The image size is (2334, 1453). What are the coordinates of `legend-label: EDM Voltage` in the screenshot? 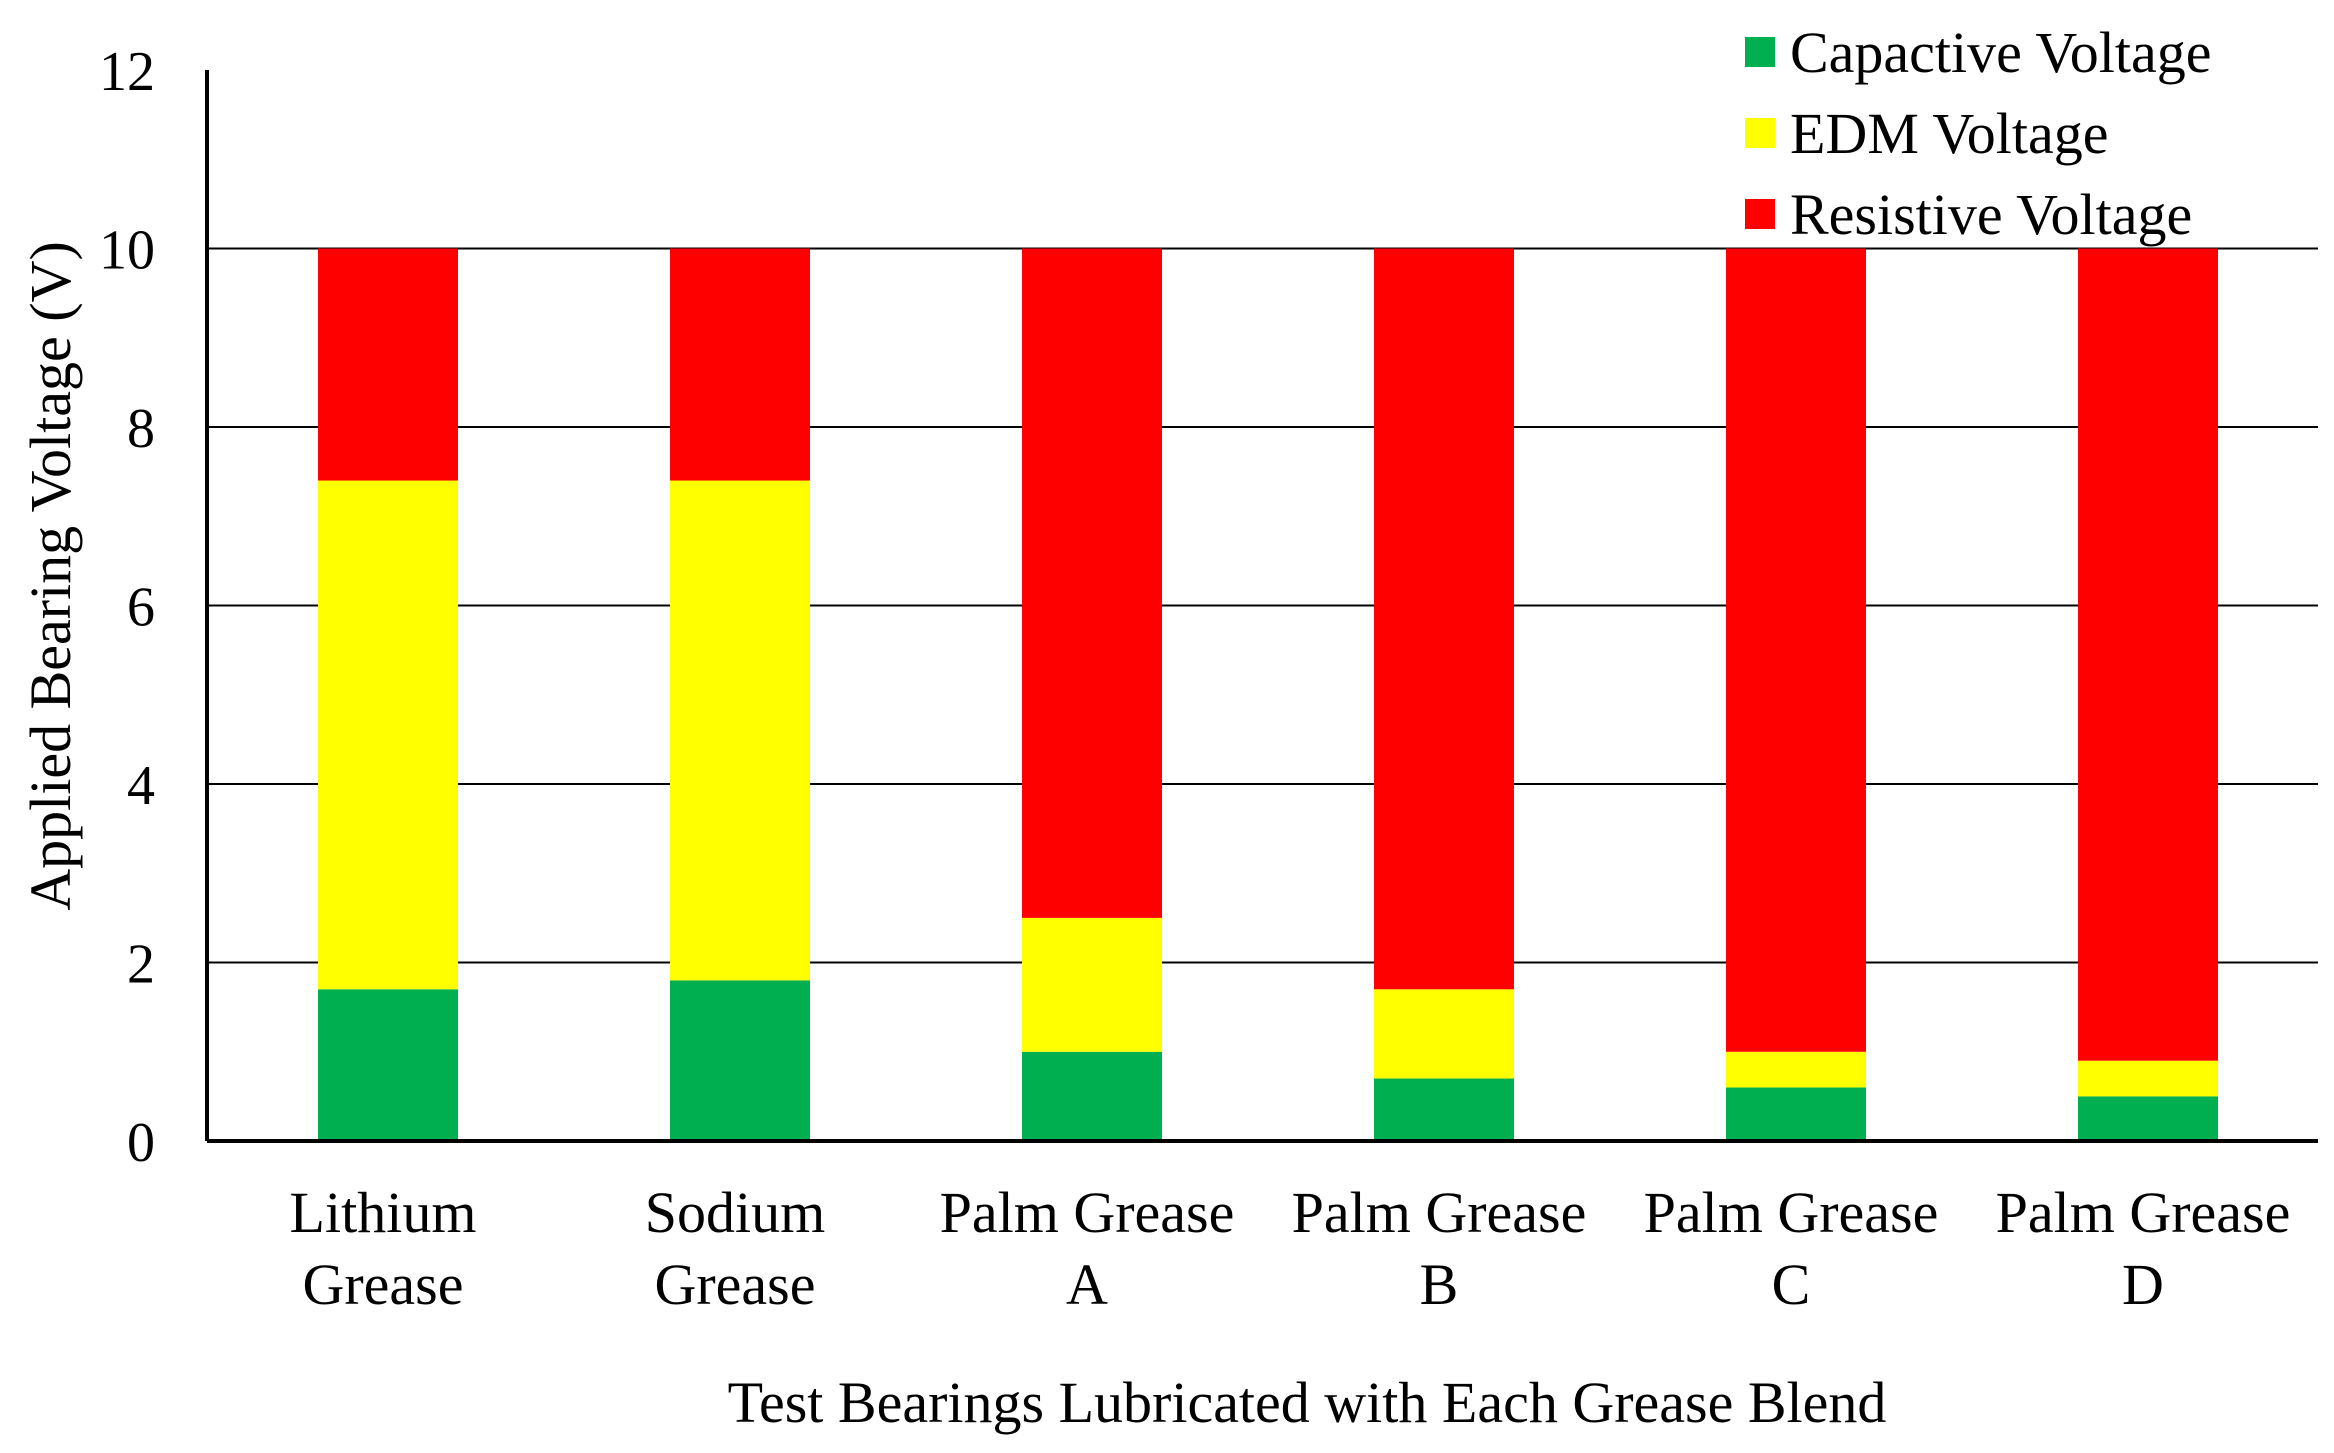 It's located at (1949, 133).